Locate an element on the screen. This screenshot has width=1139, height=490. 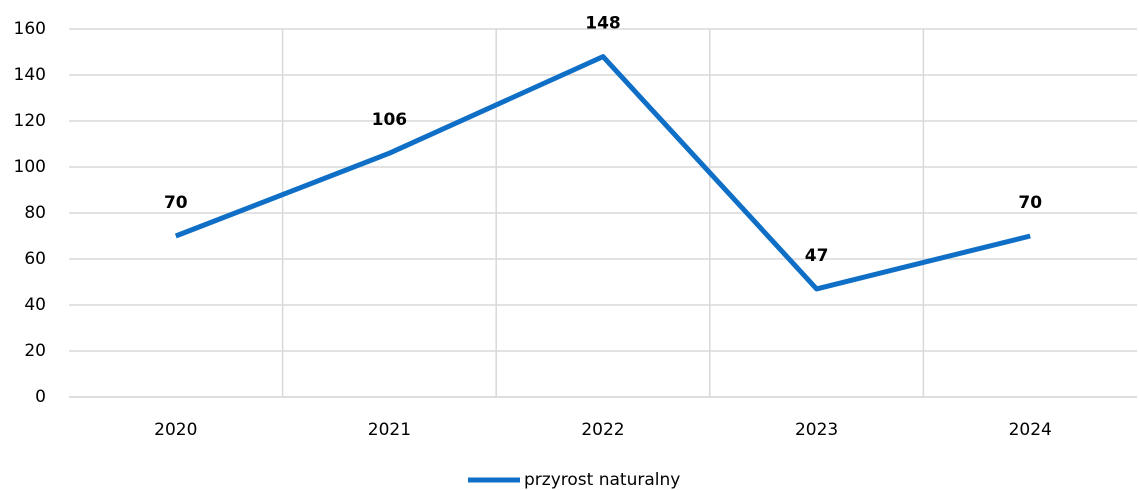
legend-label: przyrost naturalny is located at coordinates (602, 480).